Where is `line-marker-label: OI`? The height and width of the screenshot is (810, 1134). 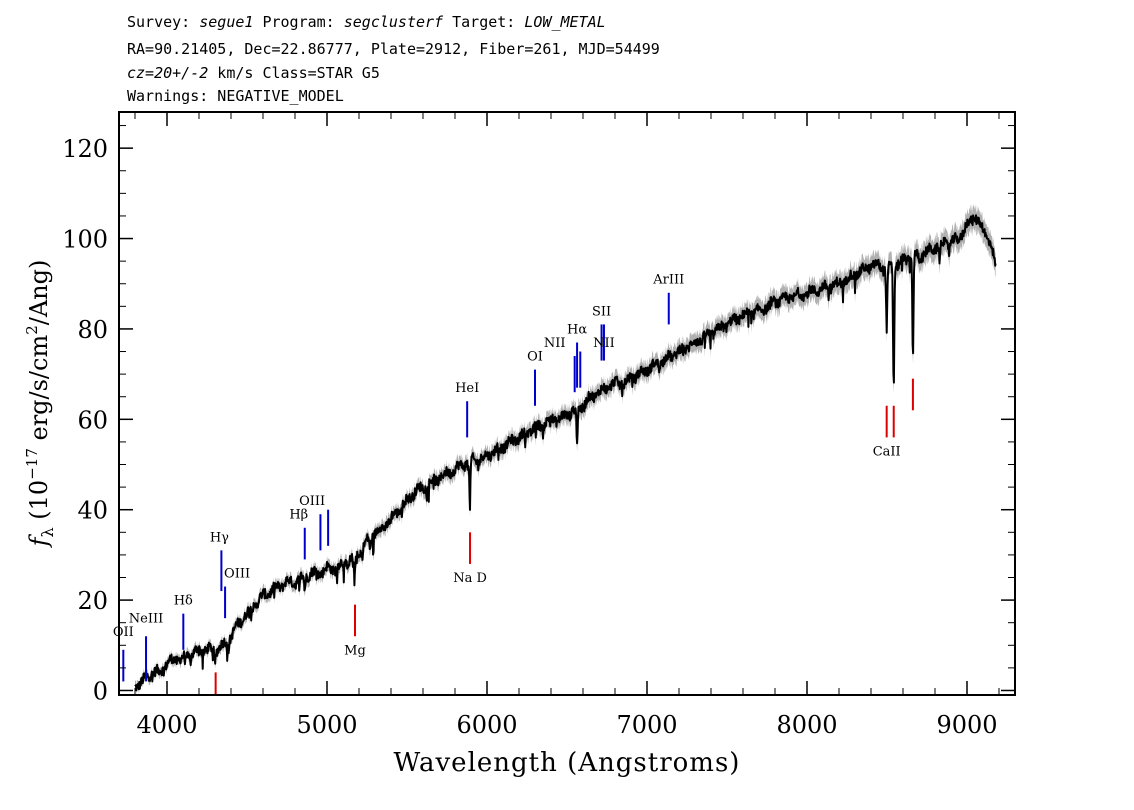 line-marker-label: OI is located at coordinates (535, 357).